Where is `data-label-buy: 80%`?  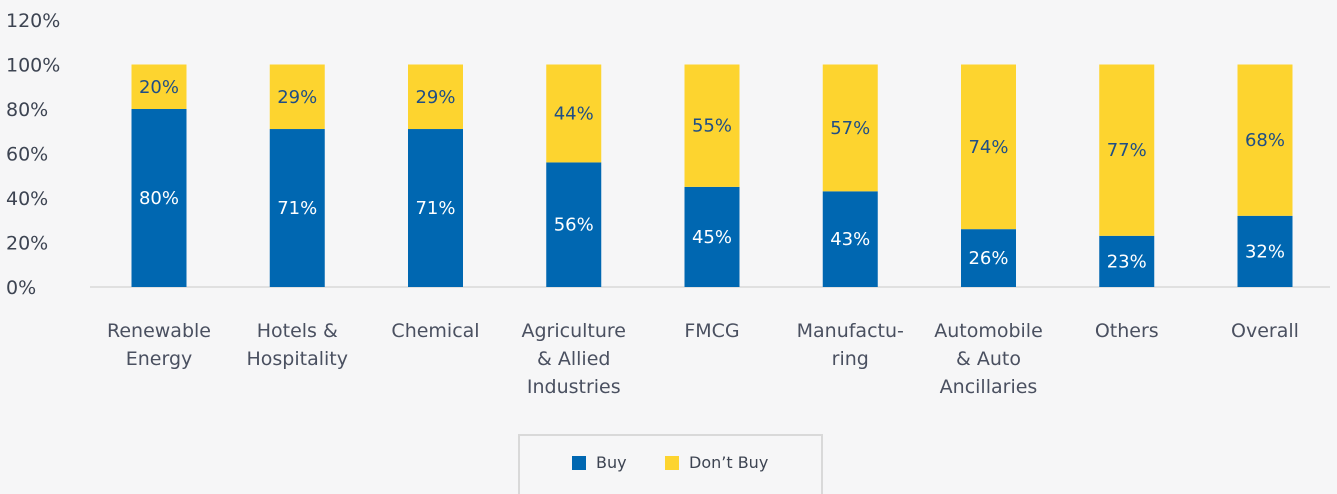 data-label-buy: 80% is located at coordinates (159, 198).